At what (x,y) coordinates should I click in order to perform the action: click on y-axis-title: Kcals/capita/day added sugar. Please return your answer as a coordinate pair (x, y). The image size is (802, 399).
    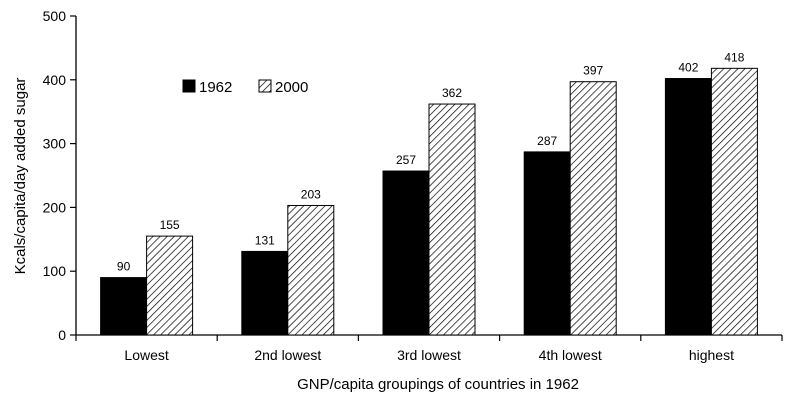
    Looking at the image, I should click on (20, 176).